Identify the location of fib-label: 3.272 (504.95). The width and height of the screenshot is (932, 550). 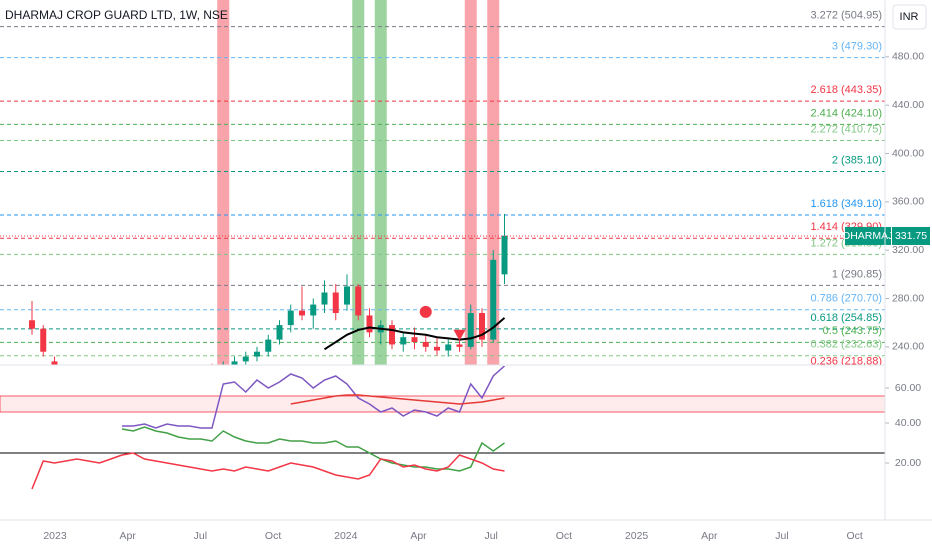
(846, 16).